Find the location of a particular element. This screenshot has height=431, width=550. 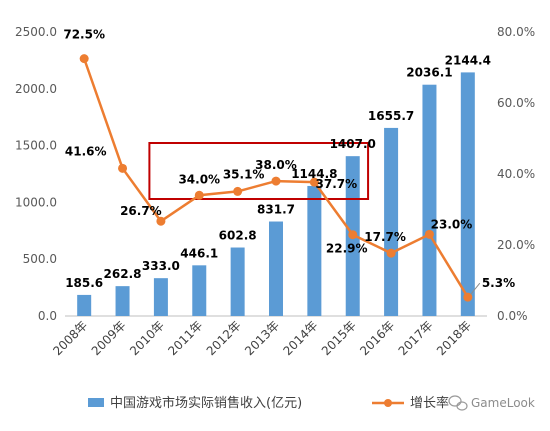

legend-bar-label: 中国游戏市场实际销售收入(亿元) is located at coordinates (206, 403).